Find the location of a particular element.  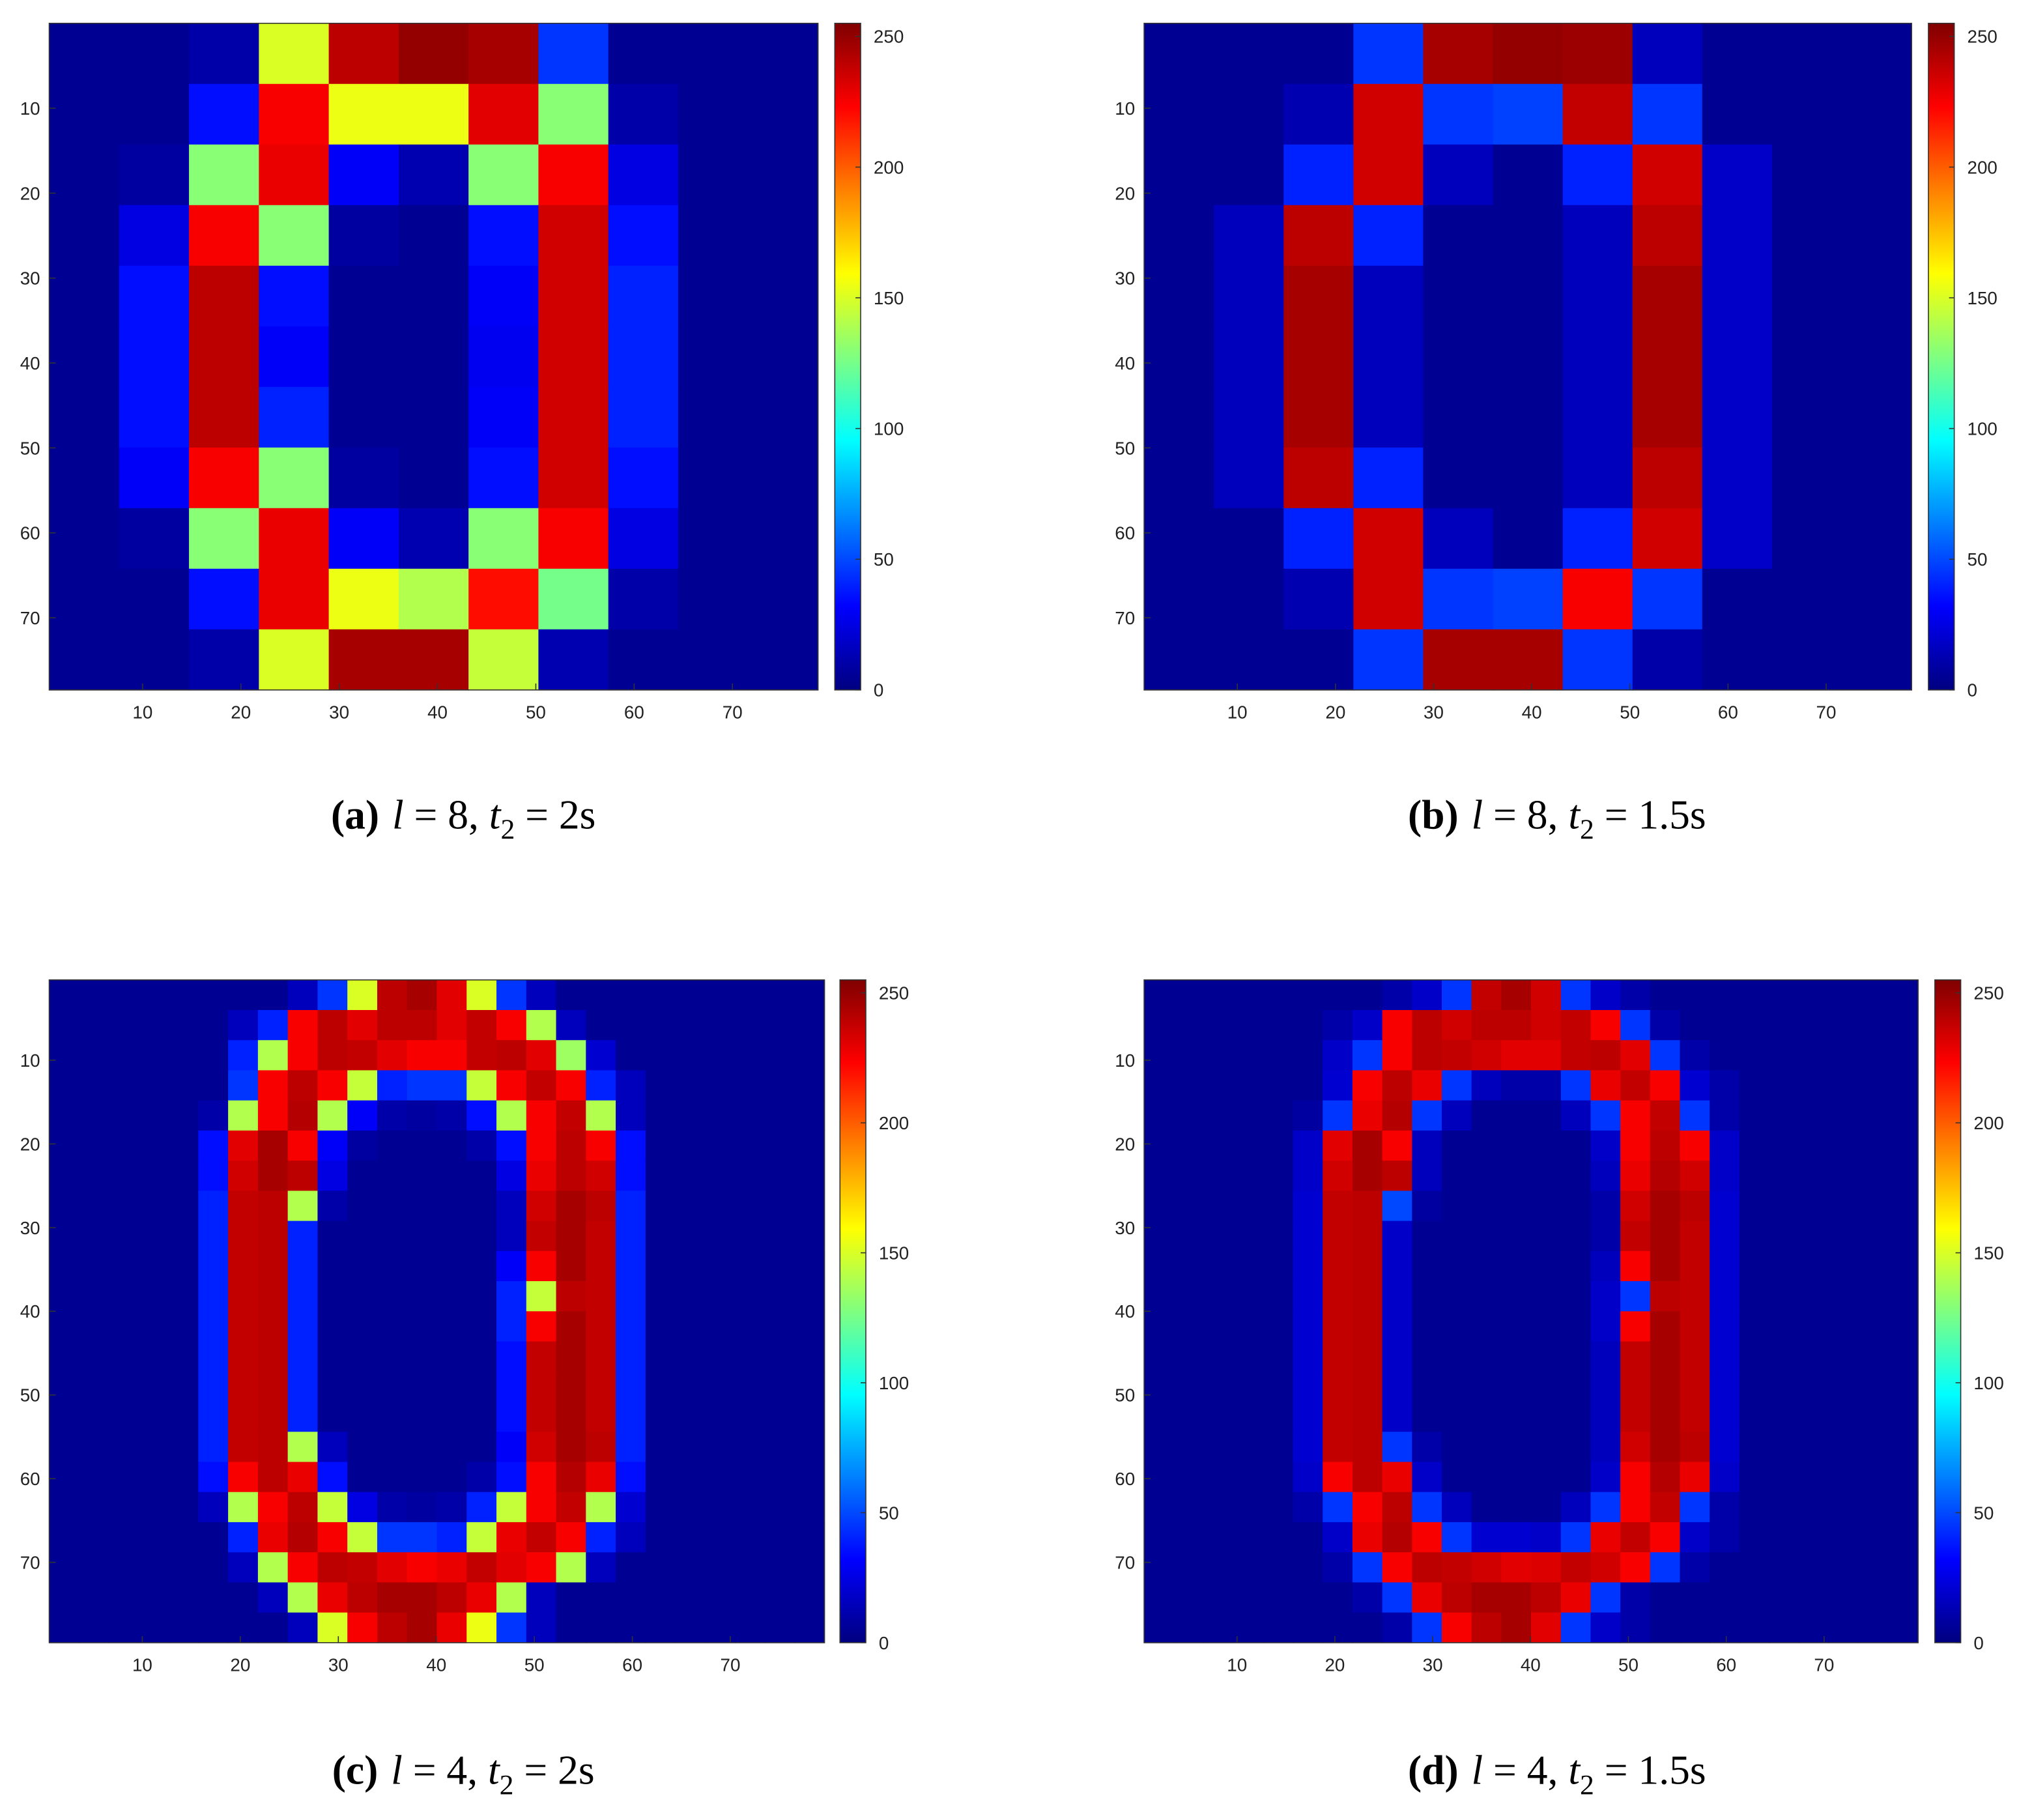

colorbar-tick-label: 100 is located at coordinates (1983, 429).